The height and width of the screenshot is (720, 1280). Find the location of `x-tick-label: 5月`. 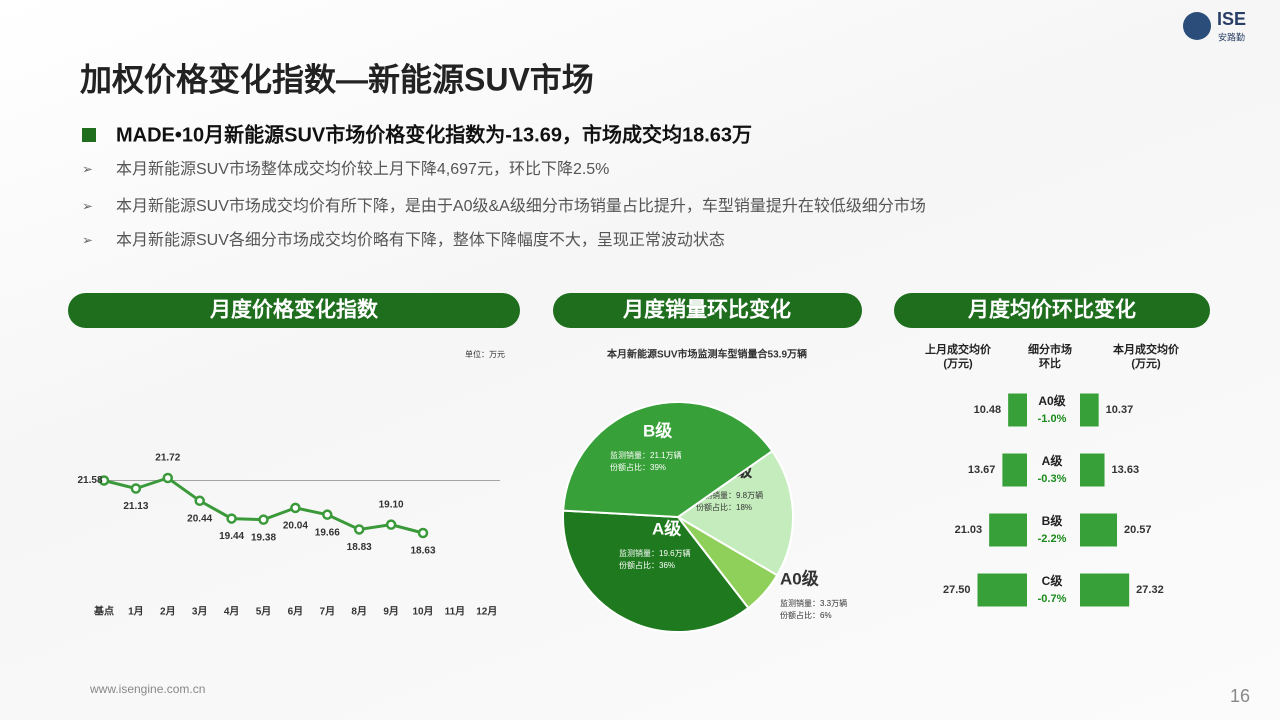

x-tick-label: 5月 is located at coordinates (264, 612).